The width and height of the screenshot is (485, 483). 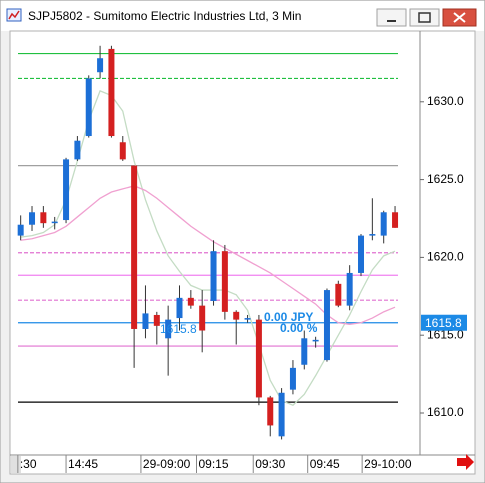 I want to click on y-tick-label: 1620.0, so click(x=445, y=257).